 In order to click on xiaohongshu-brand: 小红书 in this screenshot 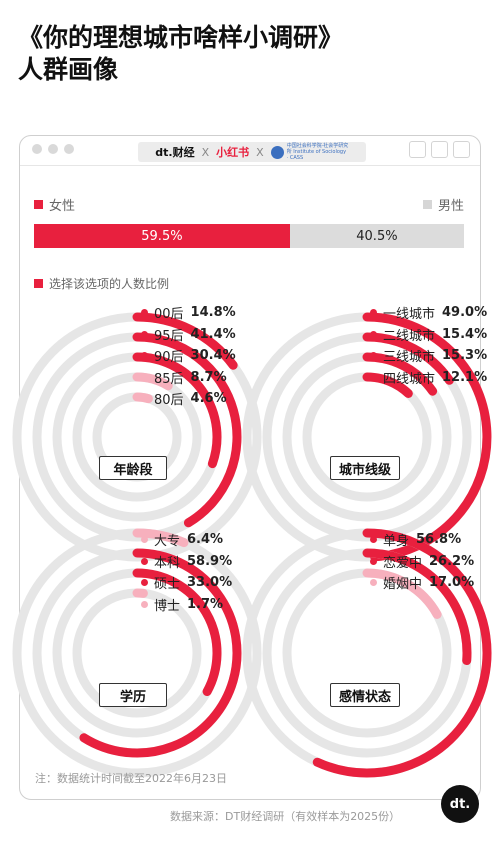, I will do `click(233, 152)`.